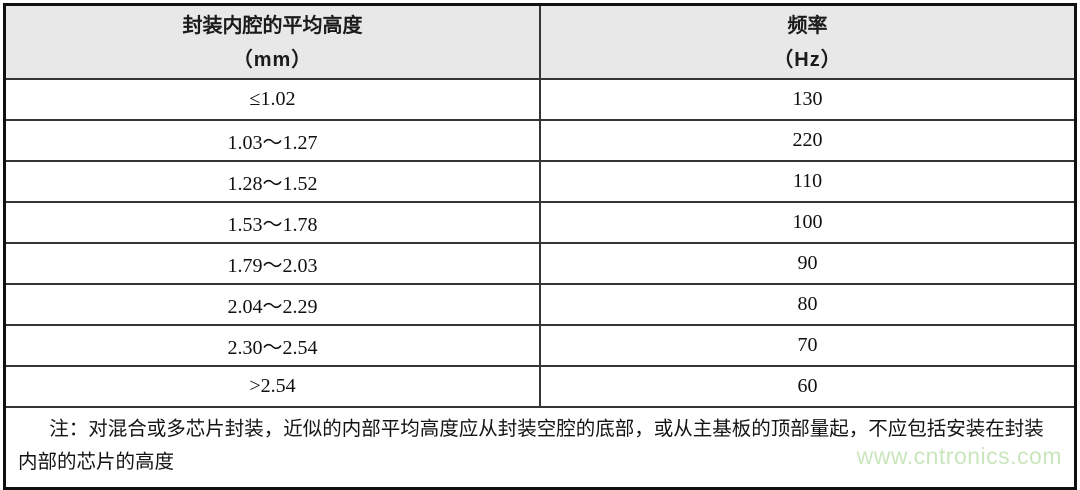 This screenshot has height=490, width=1080. Describe the element at coordinates (272, 99) in the screenshot. I see `height-range-cell: ≤1.02` at that location.